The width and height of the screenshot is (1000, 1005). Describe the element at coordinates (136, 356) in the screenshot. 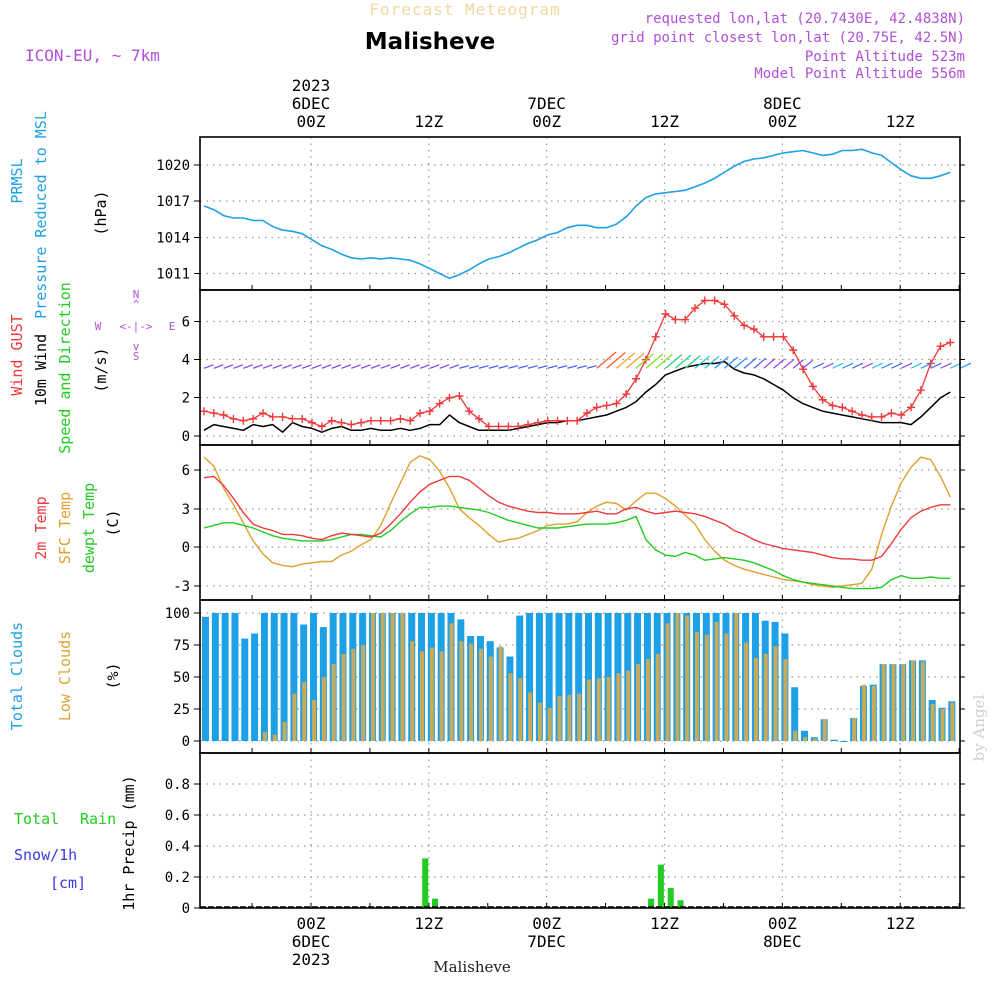

I see `compass-s: S` at that location.